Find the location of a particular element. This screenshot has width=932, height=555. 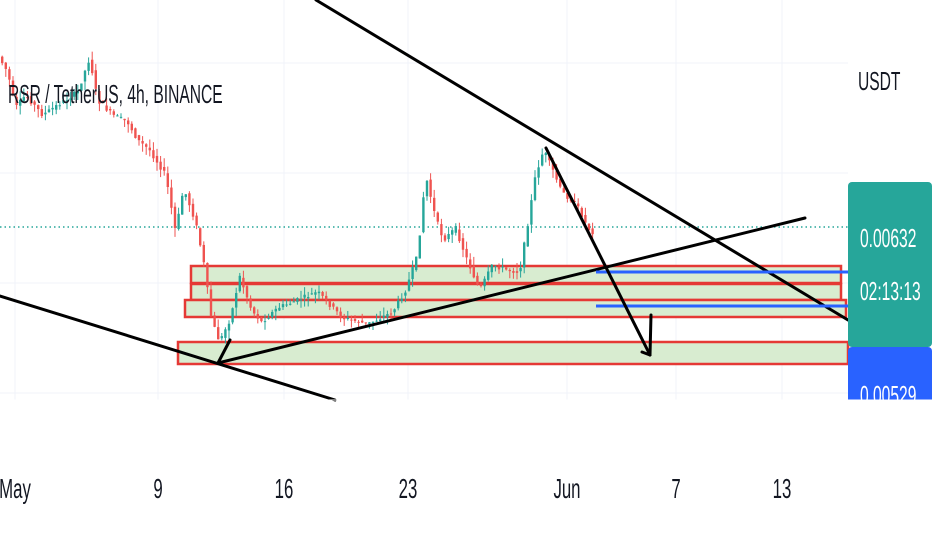

last-price-badge: 0.00632 02:13:13 is located at coordinates (890, 264).